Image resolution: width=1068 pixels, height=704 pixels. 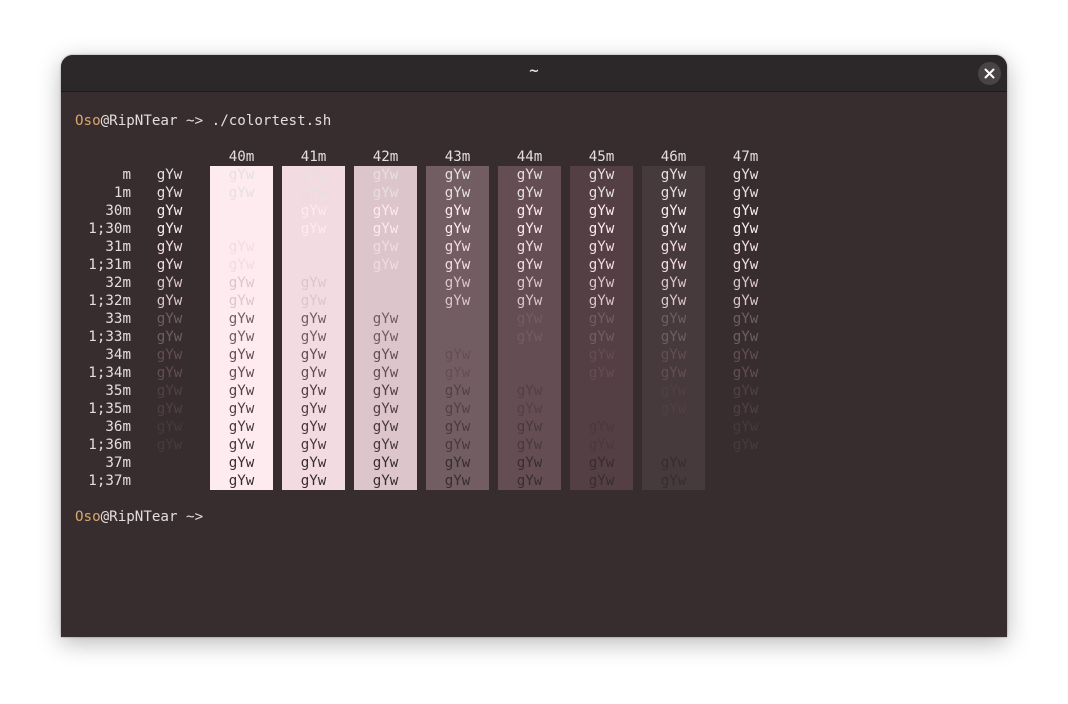 What do you see at coordinates (529, 157) in the screenshot?
I see `column-header: 44m` at bounding box center [529, 157].